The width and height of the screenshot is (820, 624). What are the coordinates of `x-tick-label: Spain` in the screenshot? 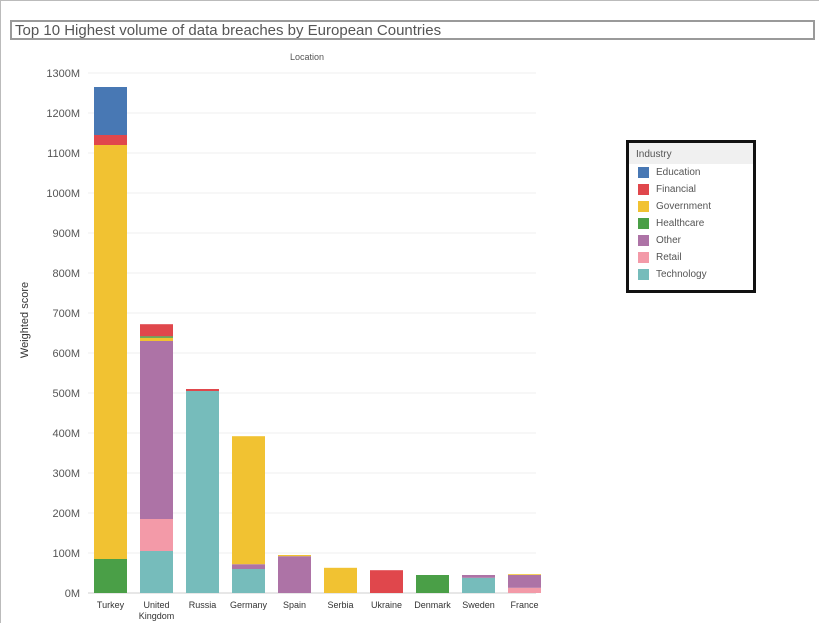 It's located at (294, 605).